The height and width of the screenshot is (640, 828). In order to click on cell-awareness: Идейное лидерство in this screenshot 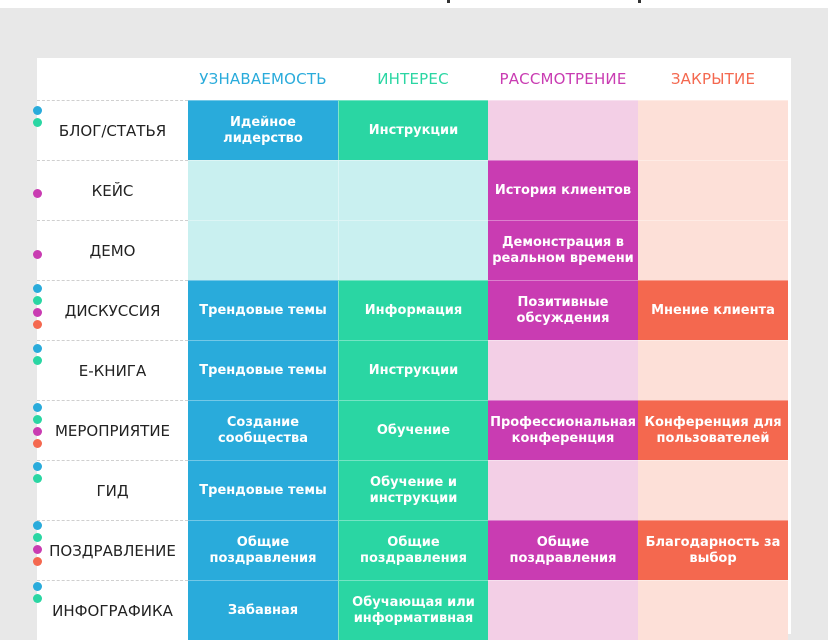, I will do `click(263, 130)`.